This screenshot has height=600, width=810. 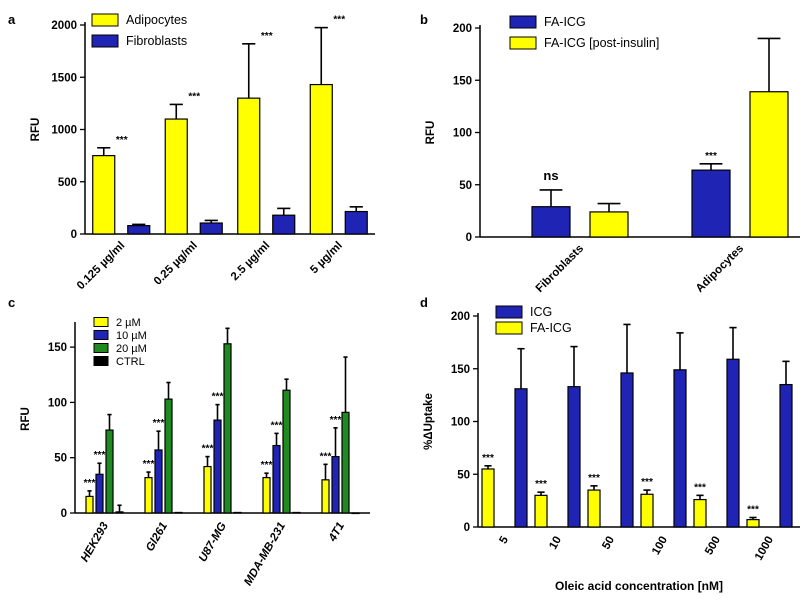 I want to click on panel-b-ytick-label: 0, so click(x=469, y=238).